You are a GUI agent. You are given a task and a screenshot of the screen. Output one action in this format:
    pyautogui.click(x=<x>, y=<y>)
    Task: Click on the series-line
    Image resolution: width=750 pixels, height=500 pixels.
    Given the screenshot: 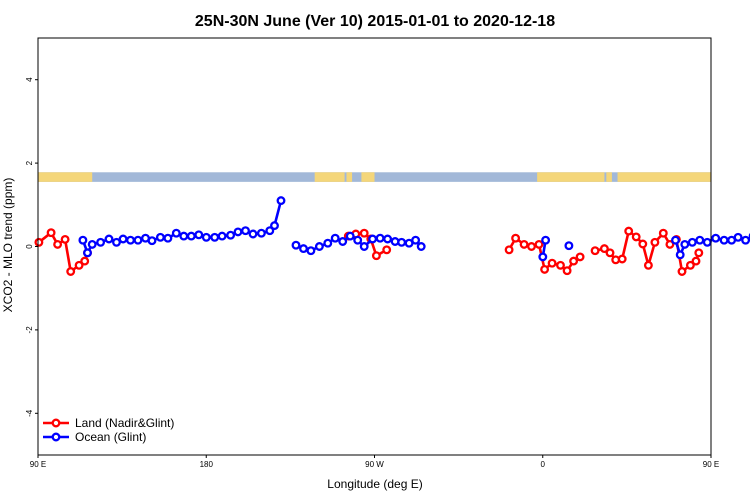 What is the action you would take?
    pyautogui.click(x=182, y=227)
    